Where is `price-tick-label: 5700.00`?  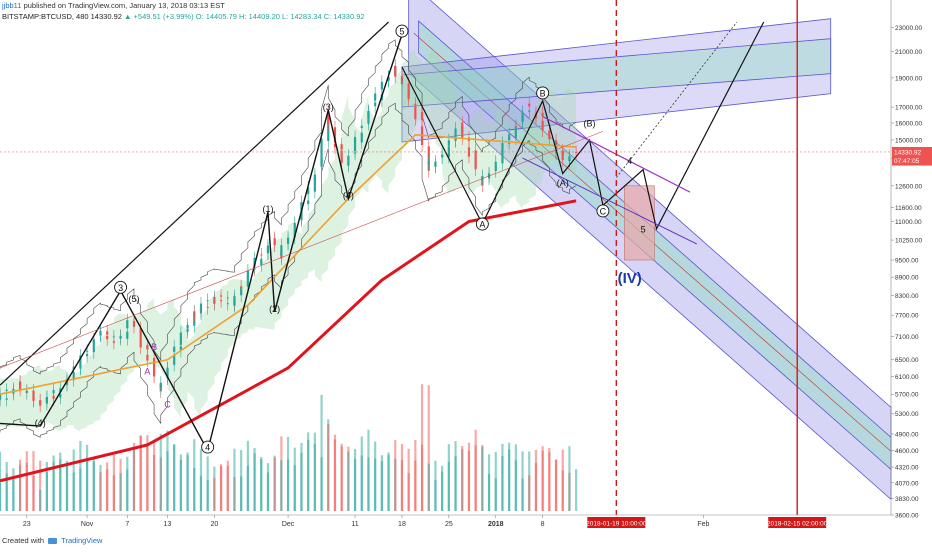
price-tick-label: 5700.00 is located at coordinates (907, 395).